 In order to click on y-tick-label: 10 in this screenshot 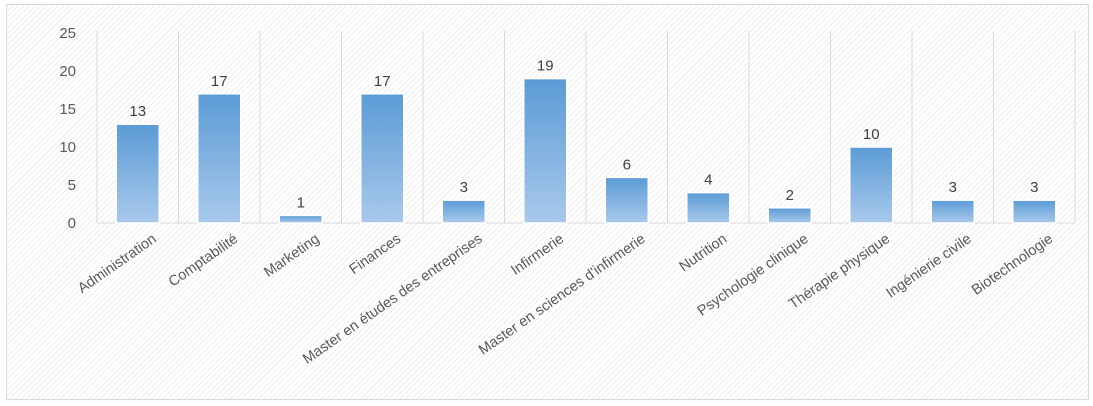, I will do `click(67, 147)`.